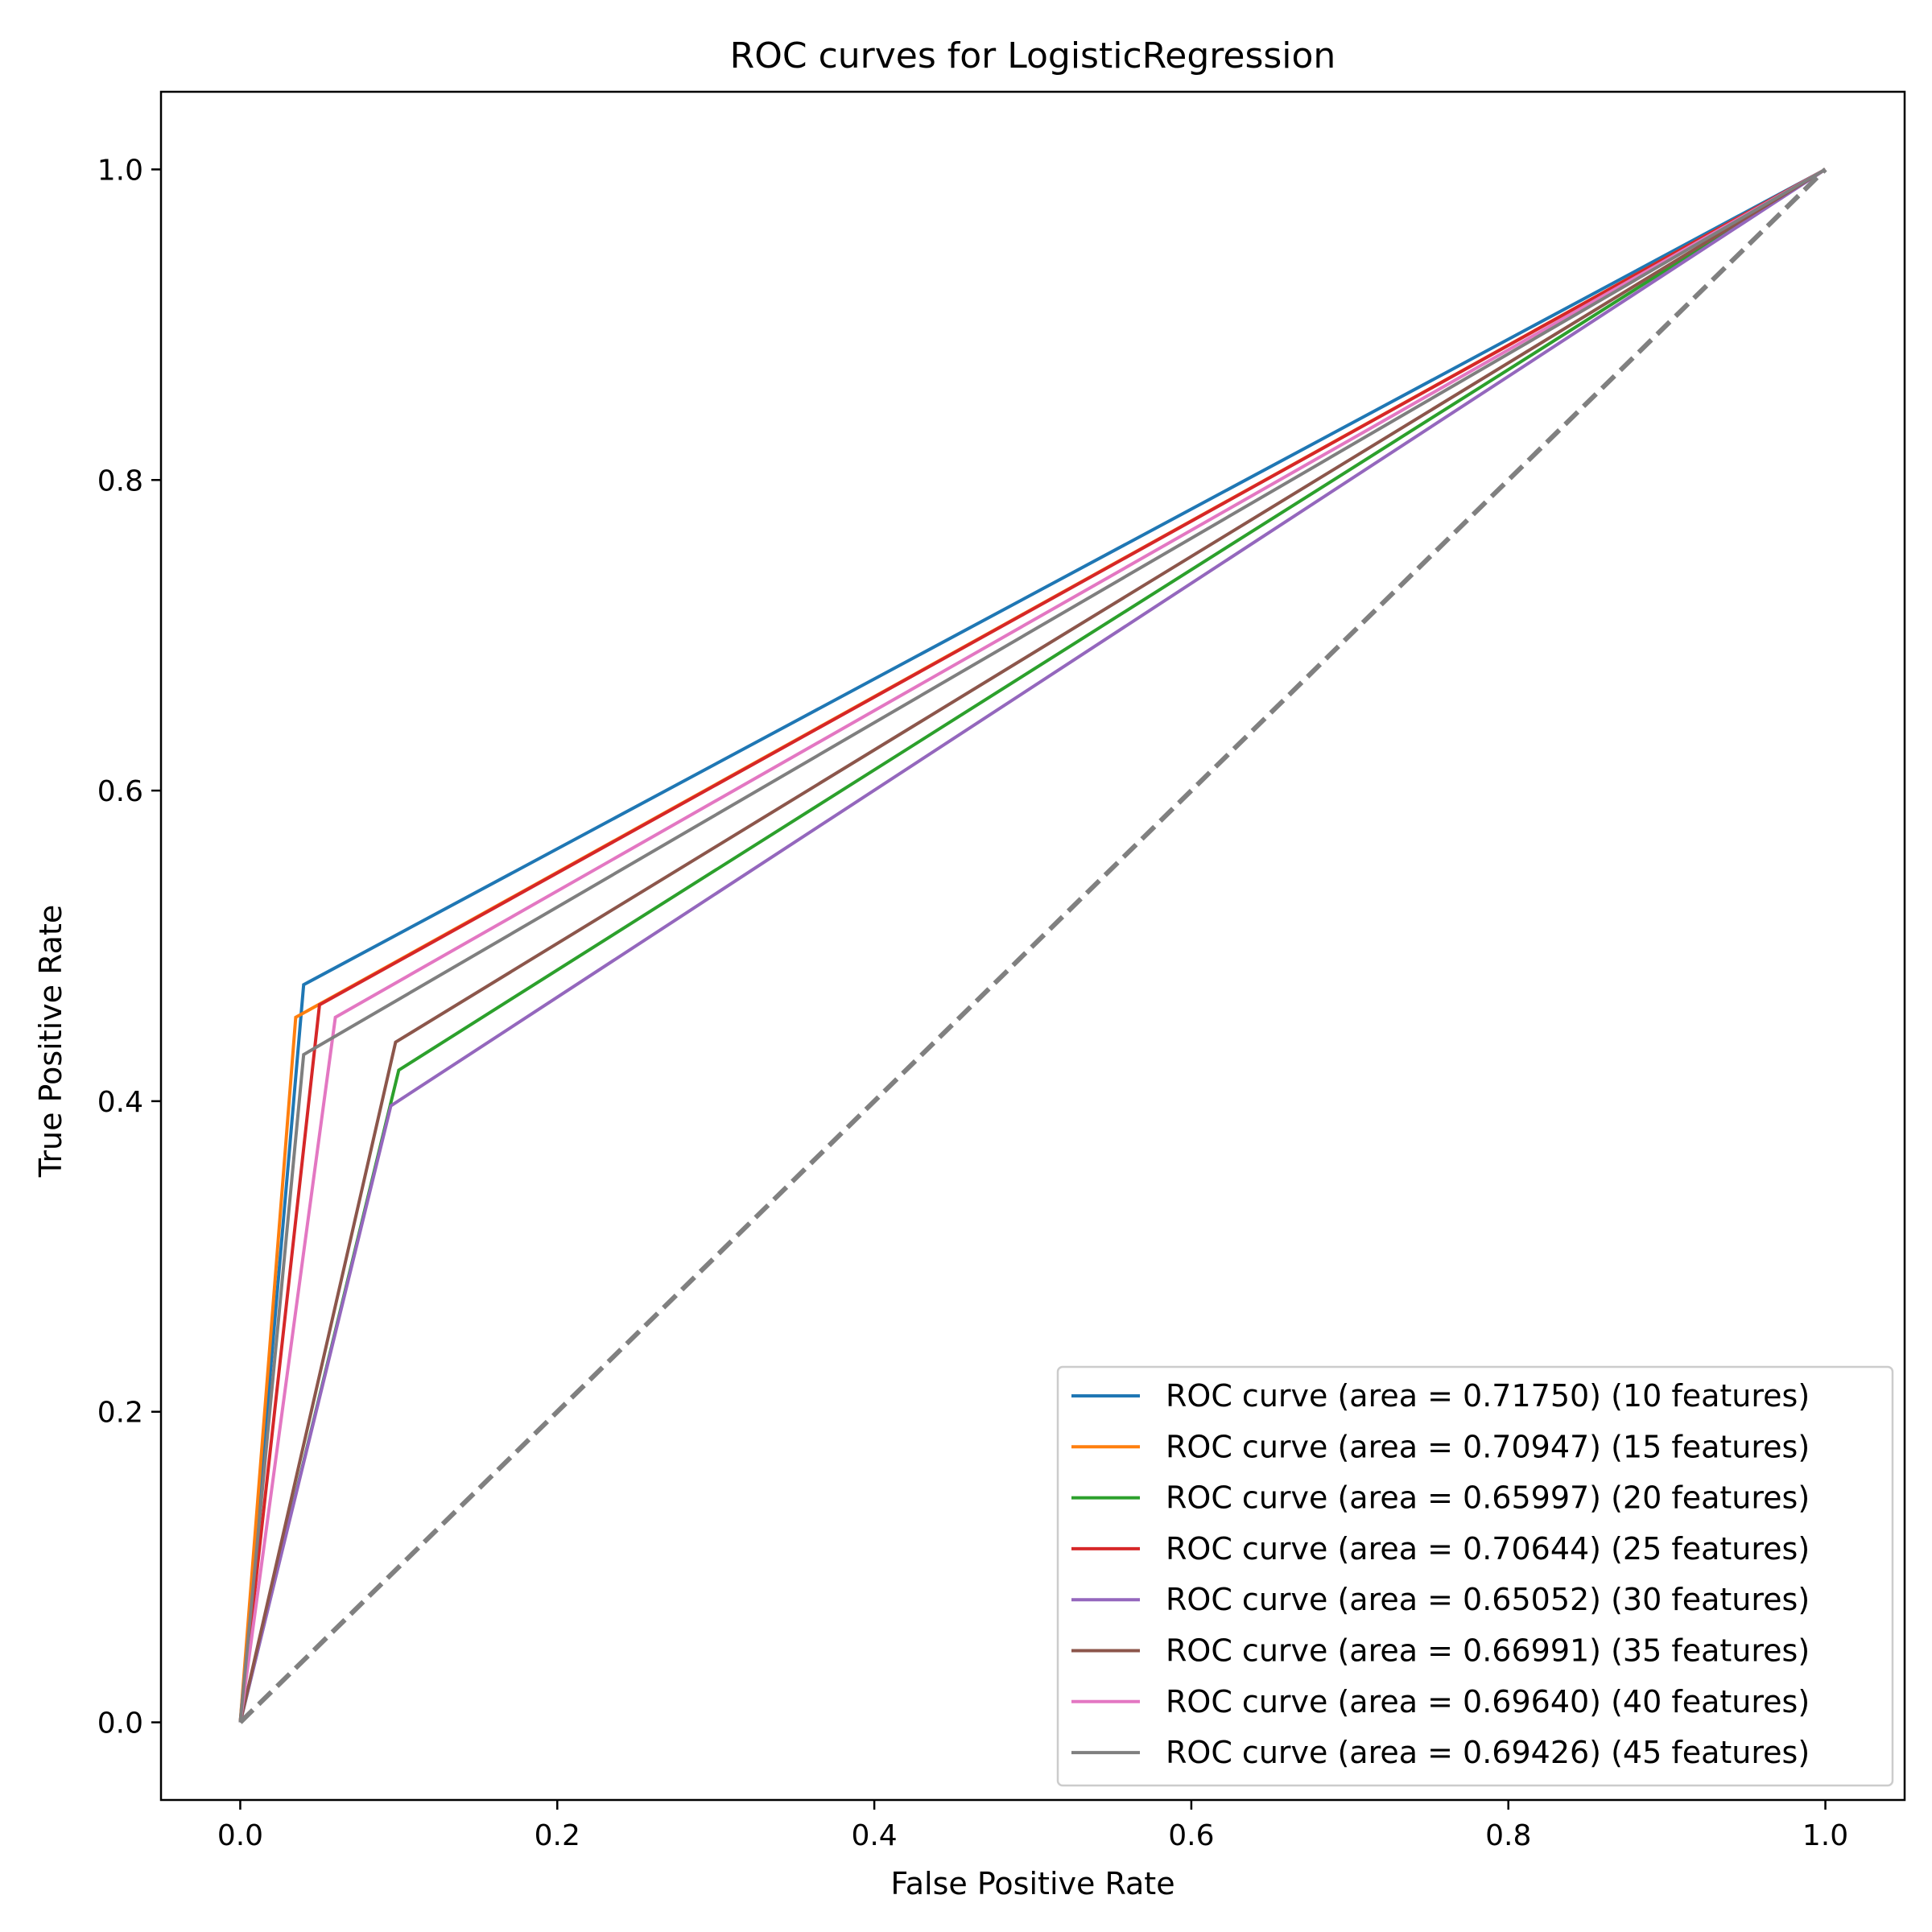 The height and width of the screenshot is (1932, 1932). Describe the element at coordinates (874, 1835) in the screenshot. I see `x-tick-label: 0.4` at that location.